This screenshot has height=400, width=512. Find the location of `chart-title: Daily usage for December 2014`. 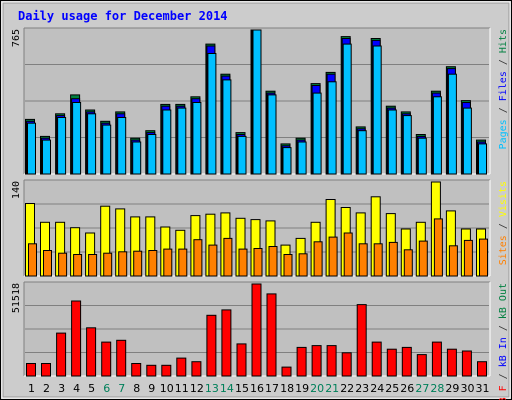

chart-title: Daily usage for December 2014 is located at coordinates (123, 16).